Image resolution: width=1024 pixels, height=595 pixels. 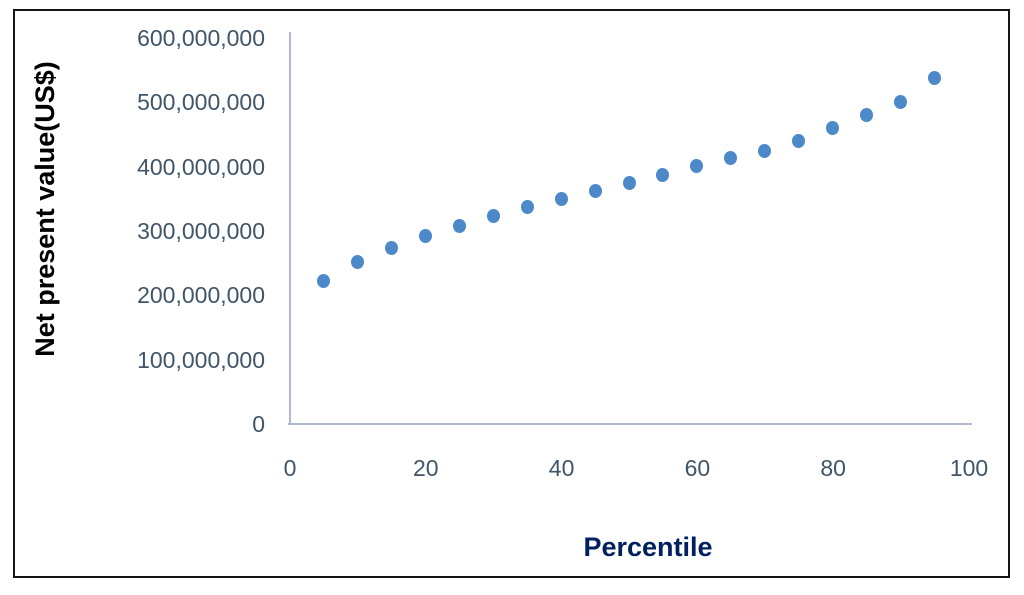 I want to click on x-tick-label: 40, so click(x=561, y=468).